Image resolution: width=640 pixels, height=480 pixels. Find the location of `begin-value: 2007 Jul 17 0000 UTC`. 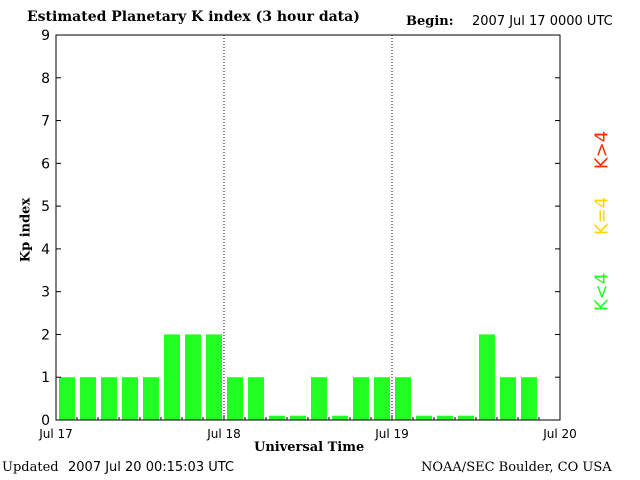

begin-value: 2007 Jul 17 0000 UTC is located at coordinates (542, 21).